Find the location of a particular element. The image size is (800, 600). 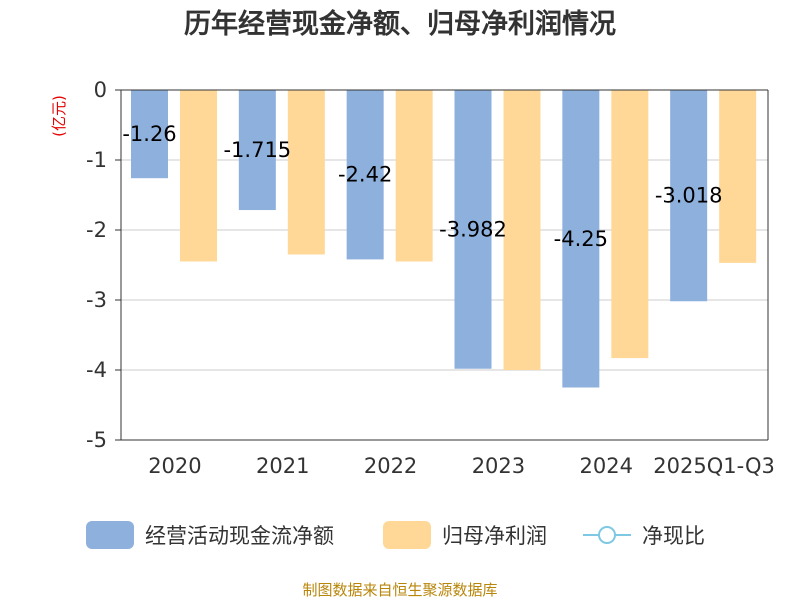

source-note: 制图数据来自恒生聚源数据库 is located at coordinates (399, 590).